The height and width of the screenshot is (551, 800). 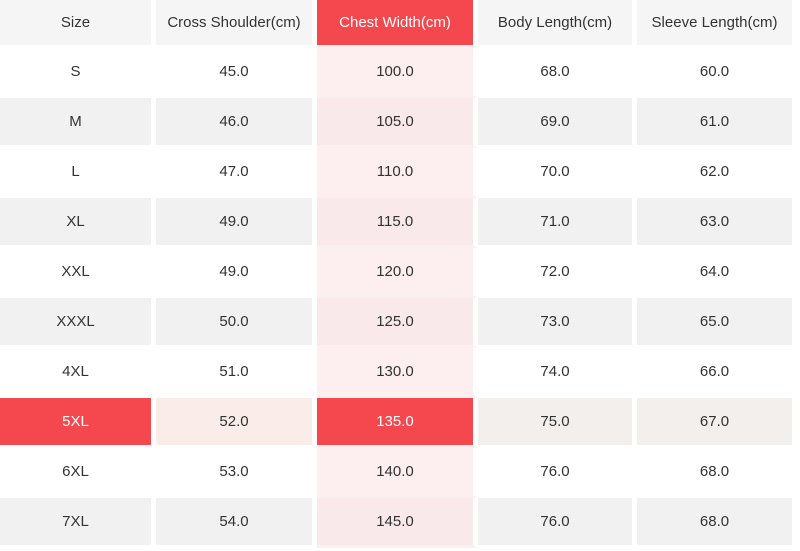 I want to click on value-cell: 125.0, so click(x=397, y=323).